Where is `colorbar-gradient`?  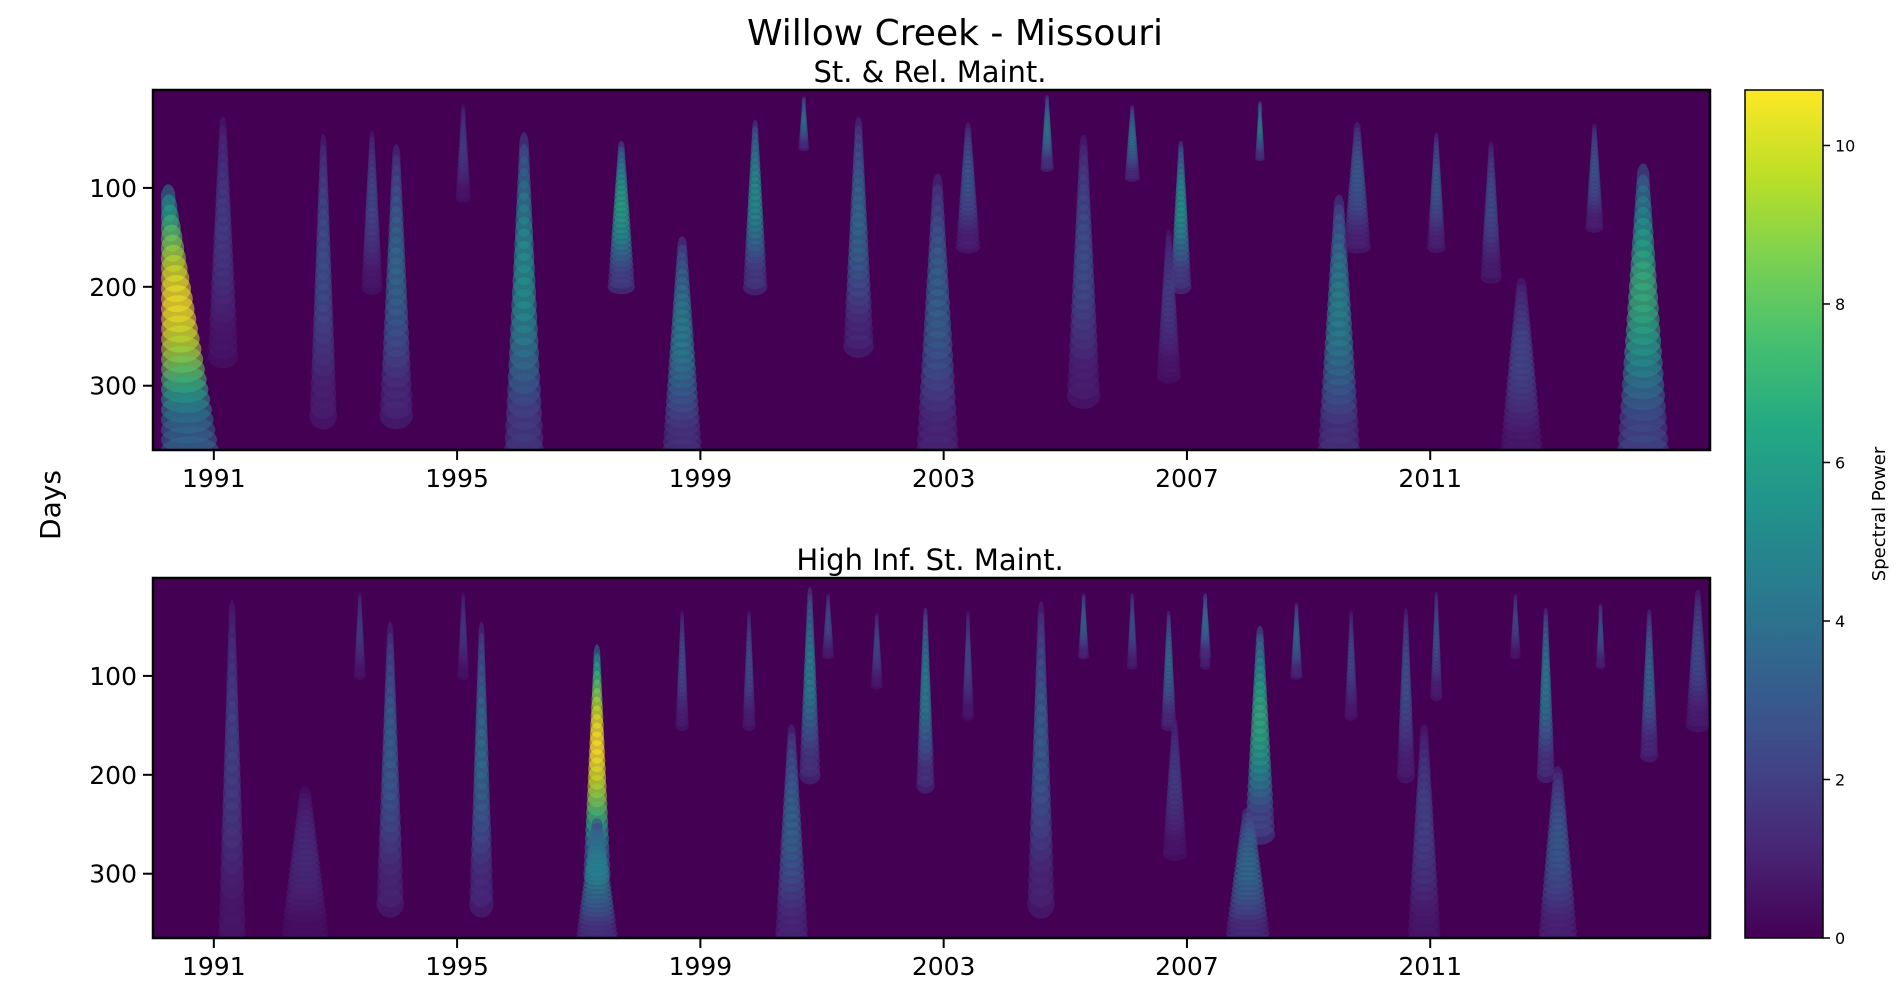 colorbar-gradient is located at coordinates (1784, 514).